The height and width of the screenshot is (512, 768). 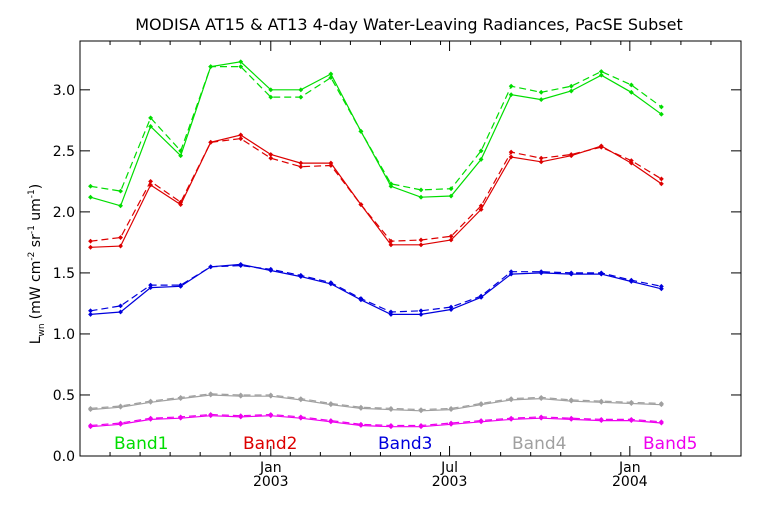 I want to click on legend-item-band4: Band4, so click(x=539, y=444).